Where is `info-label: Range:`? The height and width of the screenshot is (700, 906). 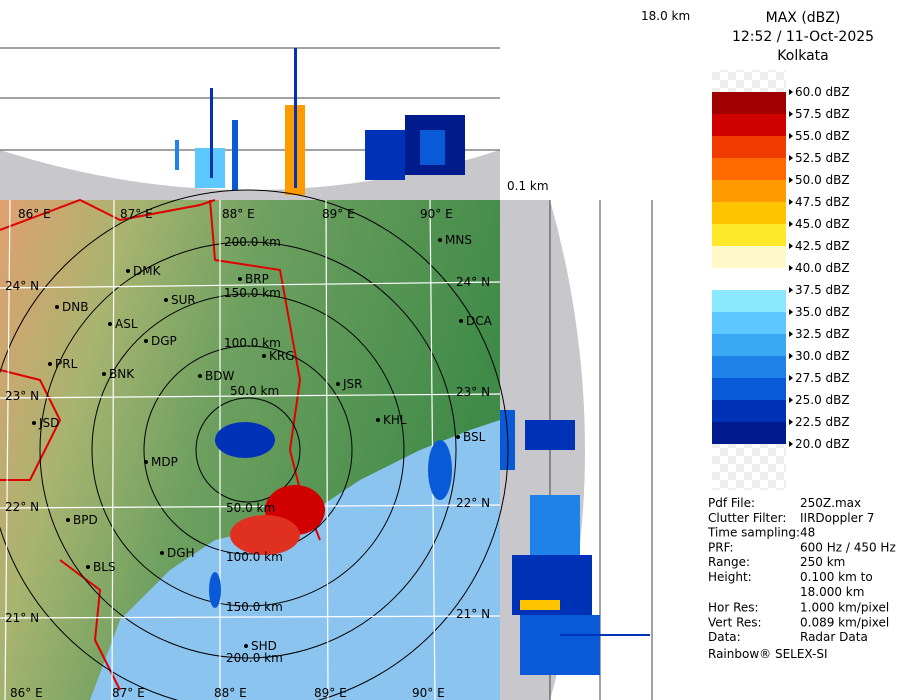 info-label: Range: is located at coordinates (729, 562).